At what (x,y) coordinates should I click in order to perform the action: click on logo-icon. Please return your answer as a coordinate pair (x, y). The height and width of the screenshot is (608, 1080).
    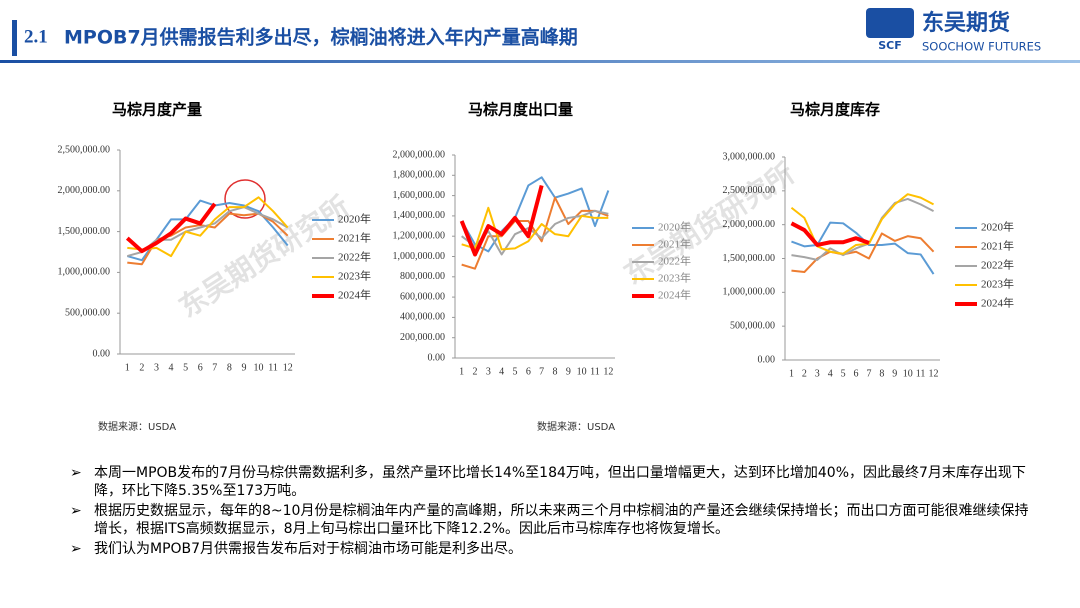
    Looking at the image, I should click on (890, 23).